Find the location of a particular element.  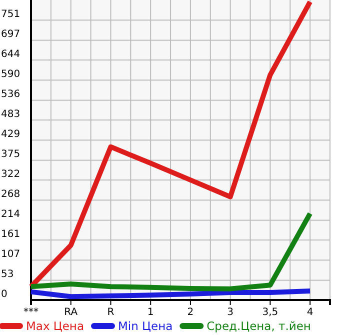

y-tick-label: 161 is located at coordinates (10, 234).